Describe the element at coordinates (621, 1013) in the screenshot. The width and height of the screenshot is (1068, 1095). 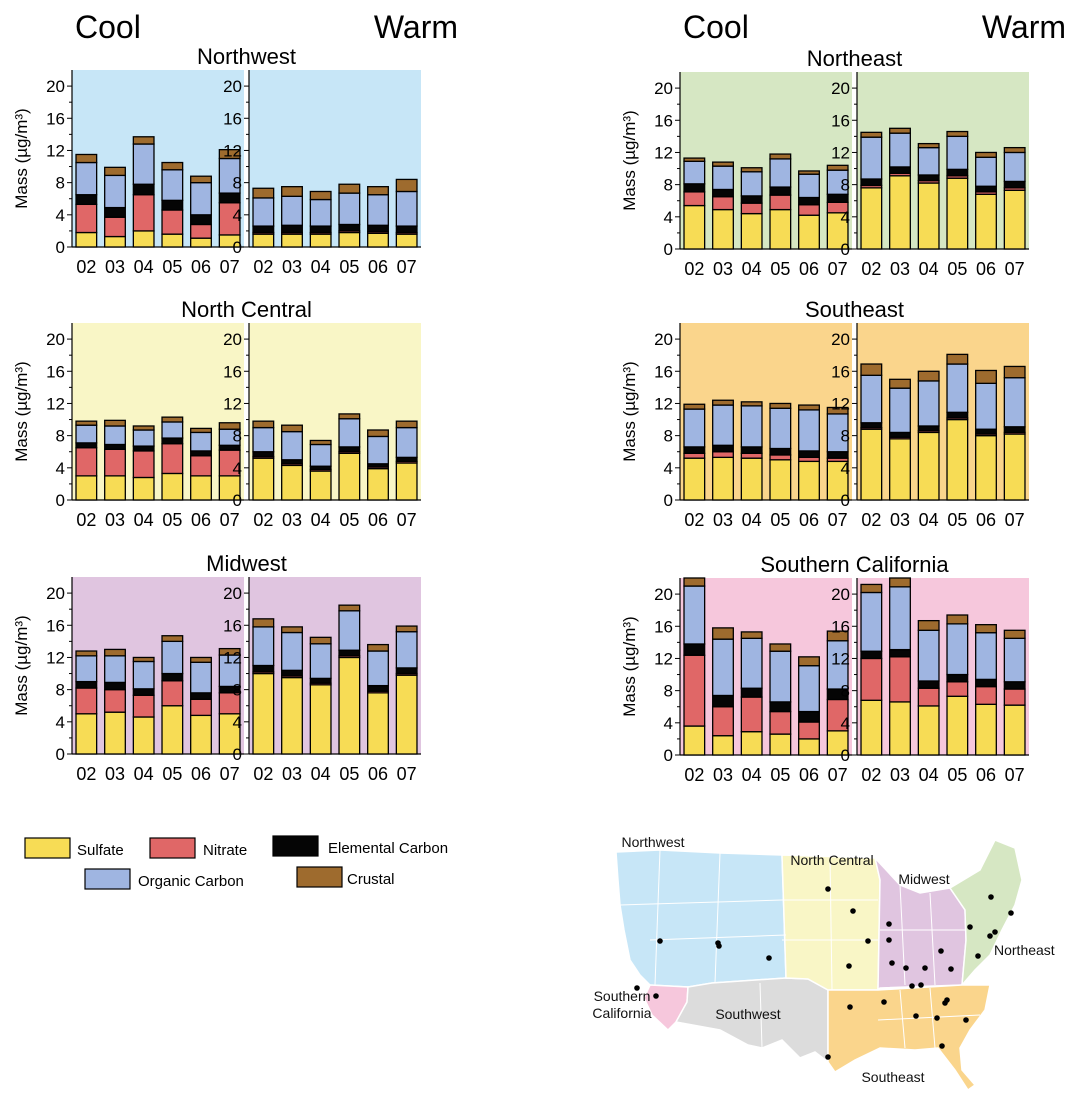
I see `map-label-line: California` at that location.